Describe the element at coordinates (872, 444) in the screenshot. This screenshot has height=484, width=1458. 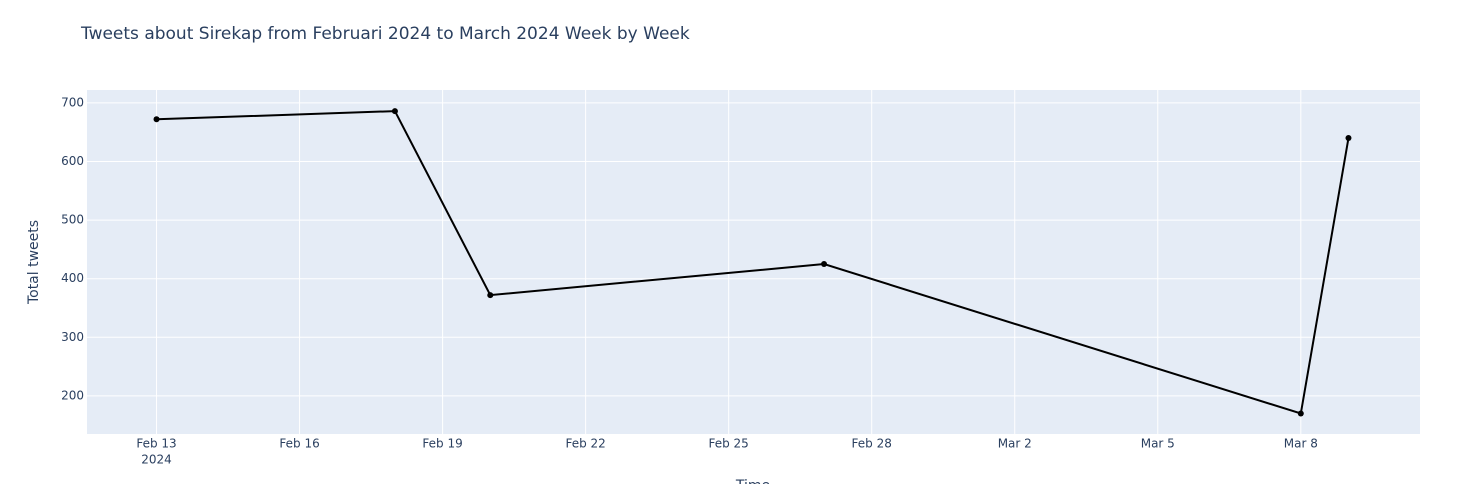
I see `x-tick-label: Feb 28` at that location.